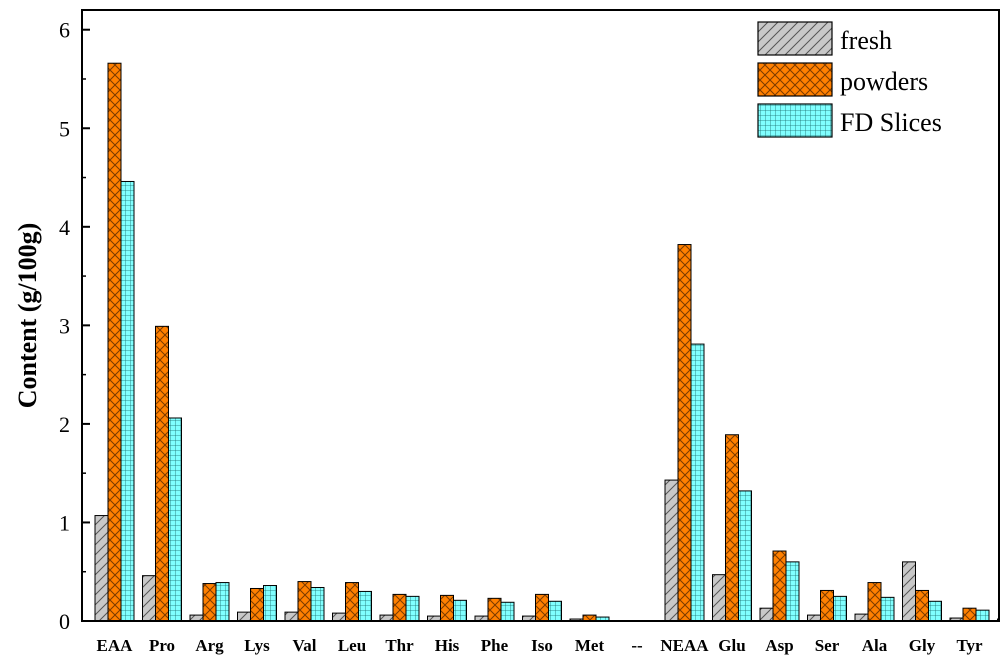 Image resolution: width=1000 pixels, height=666 pixels. What do you see at coordinates (352, 645) in the screenshot?
I see `x-tick-label: Leu` at bounding box center [352, 645].